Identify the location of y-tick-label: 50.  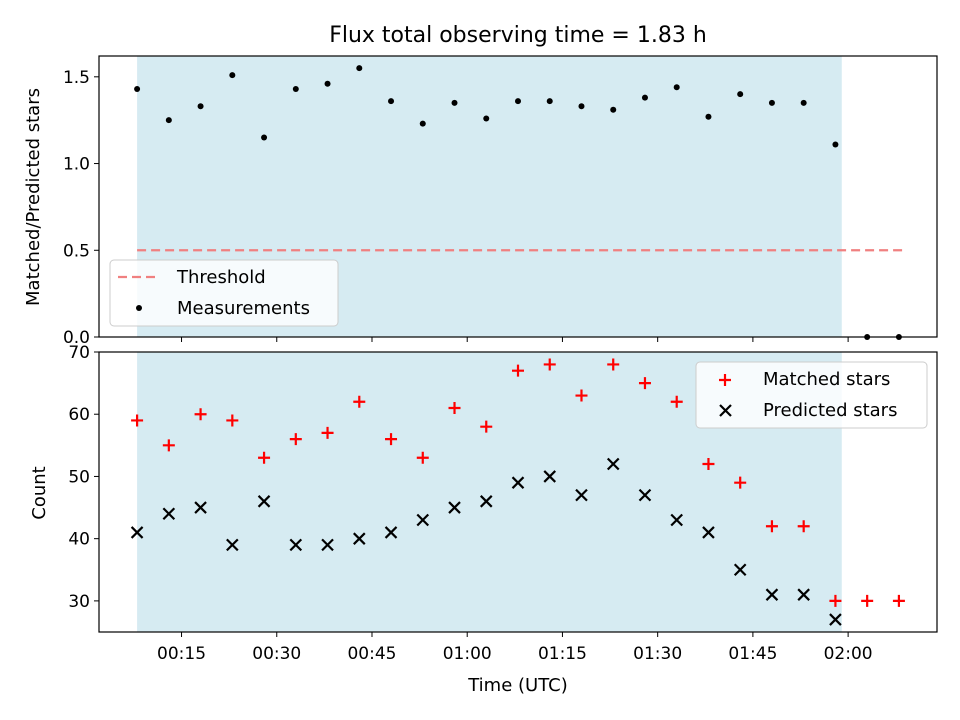
(79, 477).